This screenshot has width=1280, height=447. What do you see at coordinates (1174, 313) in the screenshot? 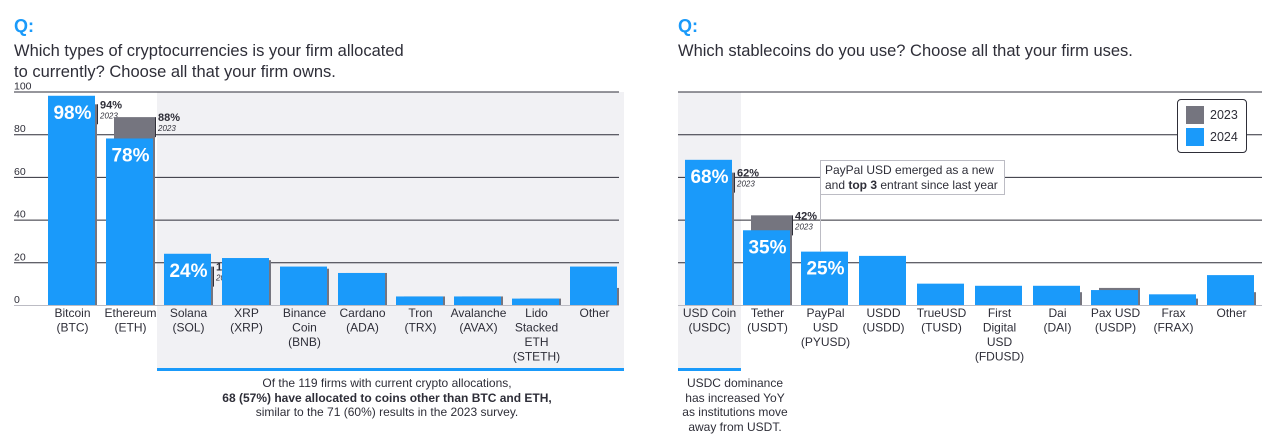
I see `category-label: Frax` at bounding box center [1174, 313].